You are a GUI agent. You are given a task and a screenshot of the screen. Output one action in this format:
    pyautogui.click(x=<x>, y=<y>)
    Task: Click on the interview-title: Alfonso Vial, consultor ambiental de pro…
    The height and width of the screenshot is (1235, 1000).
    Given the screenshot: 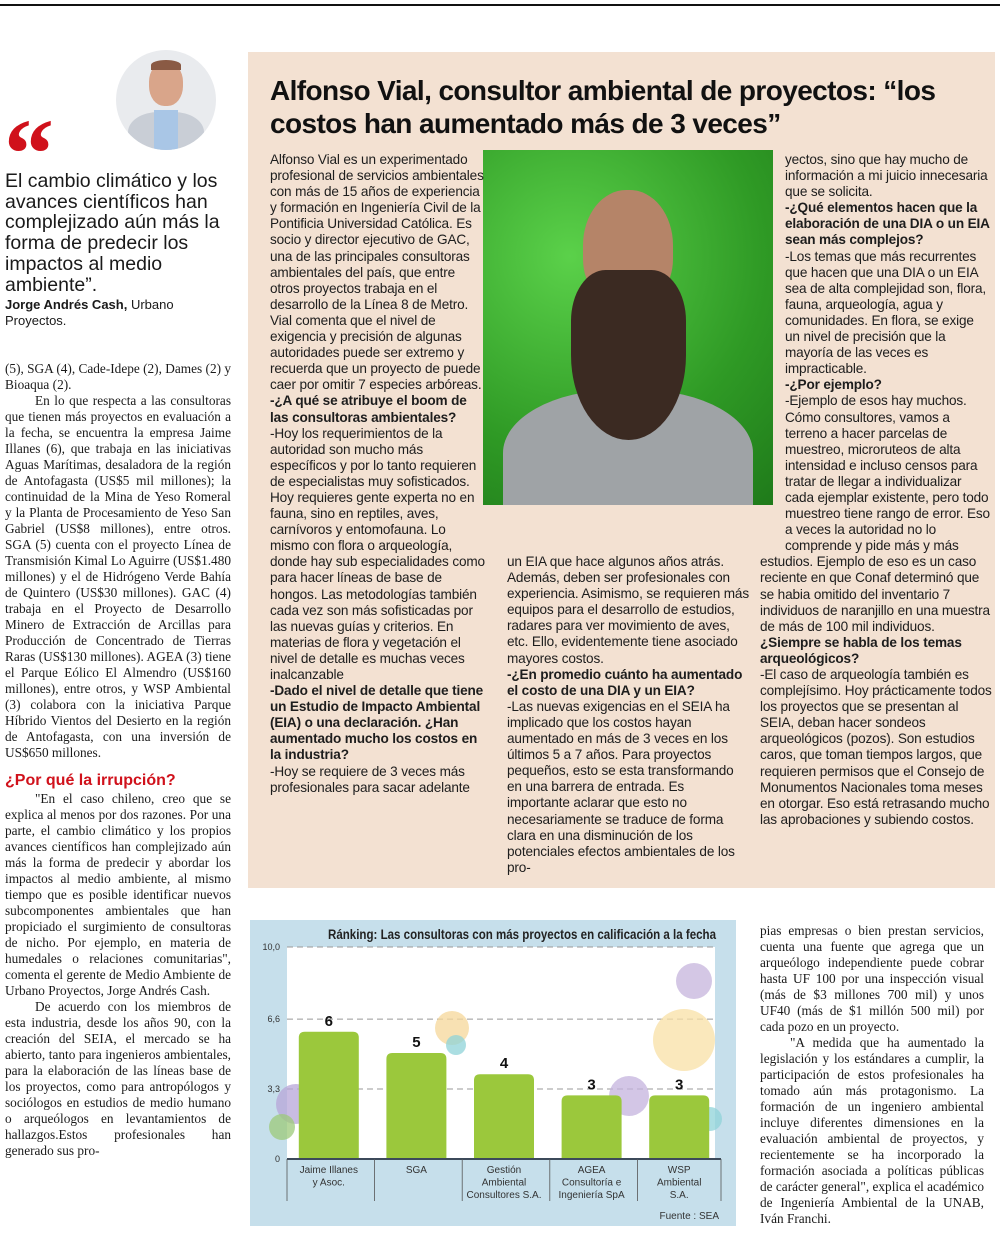 What is the action you would take?
    pyautogui.click(x=603, y=107)
    